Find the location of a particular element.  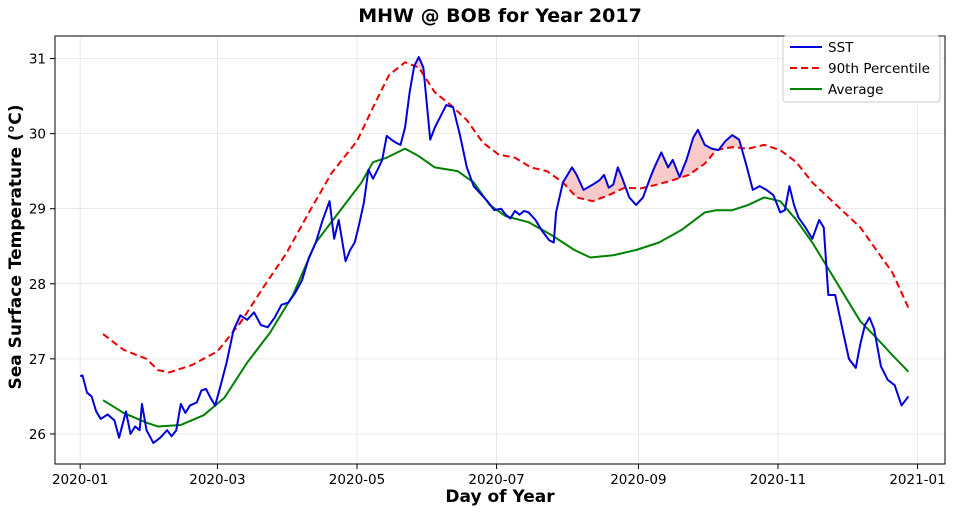

x-tick-label: 2020-07 is located at coordinates (496, 480).